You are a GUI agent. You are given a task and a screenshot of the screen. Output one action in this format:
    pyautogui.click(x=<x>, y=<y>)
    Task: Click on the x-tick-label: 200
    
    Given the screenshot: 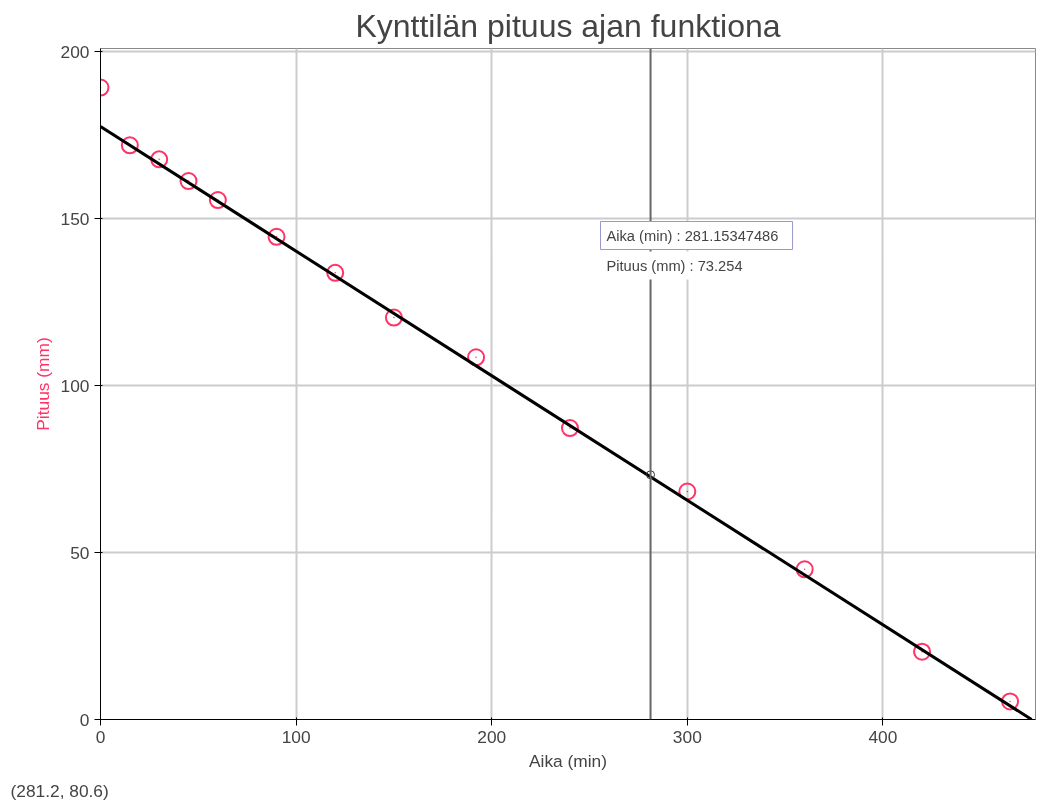 What is the action you would take?
    pyautogui.click(x=492, y=736)
    